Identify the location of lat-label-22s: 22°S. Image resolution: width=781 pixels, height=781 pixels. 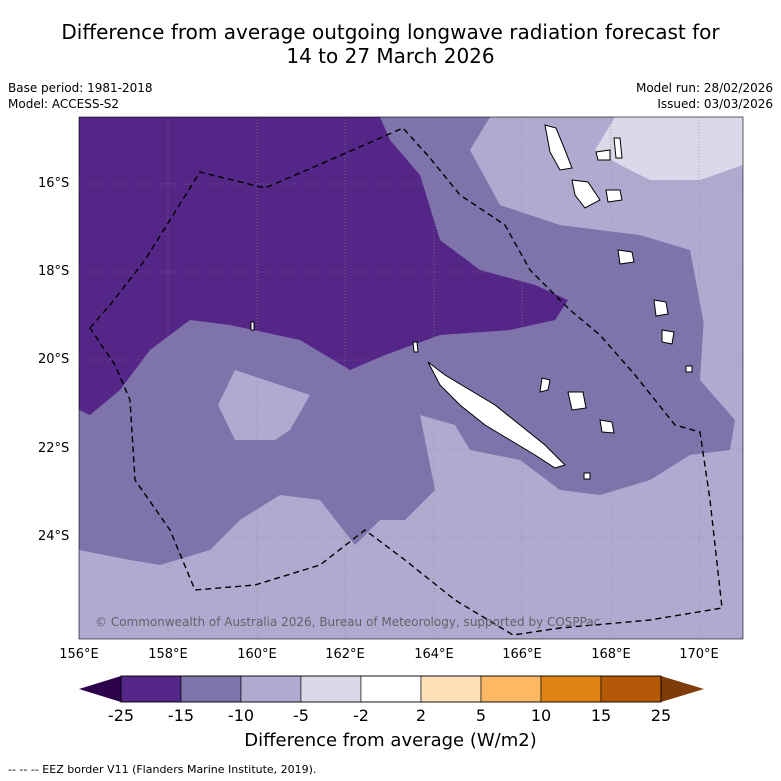
(54, 448).